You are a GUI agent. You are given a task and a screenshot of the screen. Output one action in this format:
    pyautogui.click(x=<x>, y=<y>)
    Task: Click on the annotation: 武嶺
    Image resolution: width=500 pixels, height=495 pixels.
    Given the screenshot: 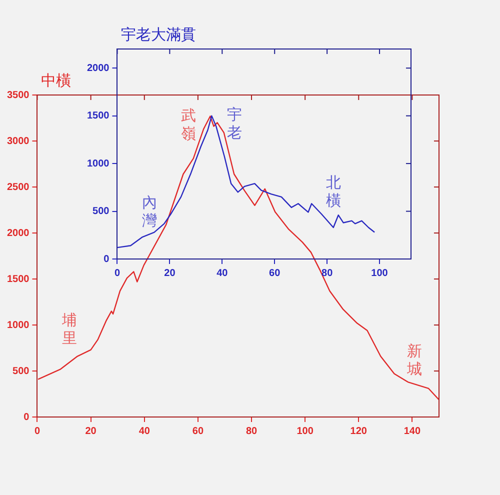 What is the action you would take?
    pyautogui.click(x=188, y=124)
    